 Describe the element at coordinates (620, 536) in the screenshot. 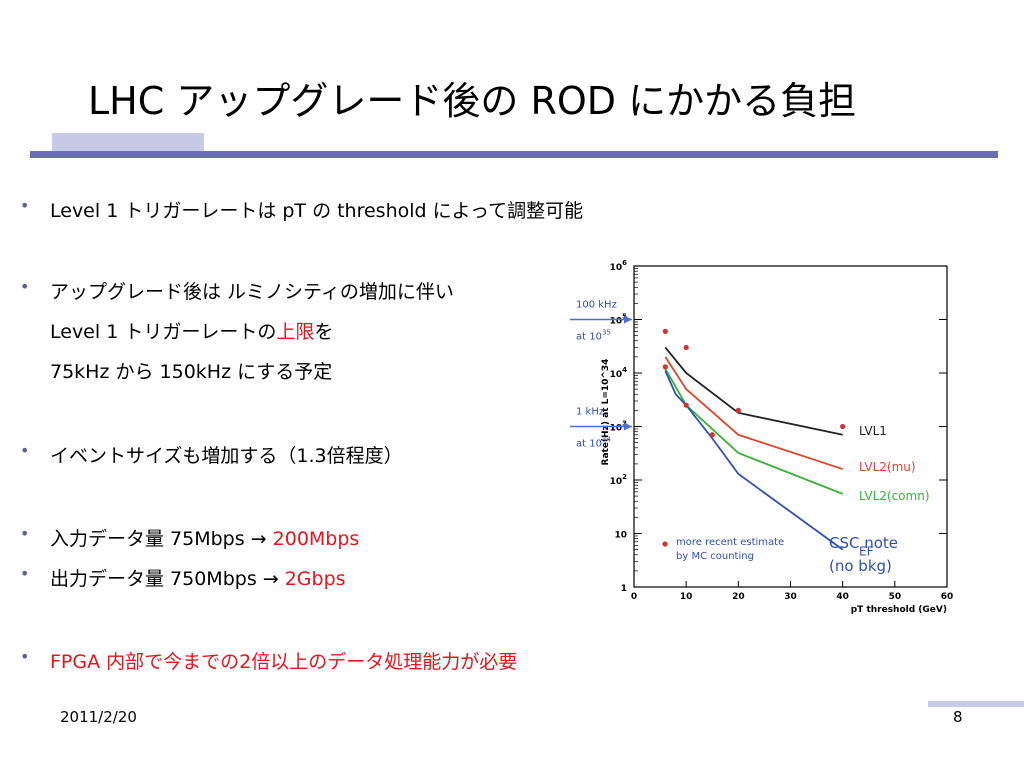

I see `y-tick-label: 10` at that location.